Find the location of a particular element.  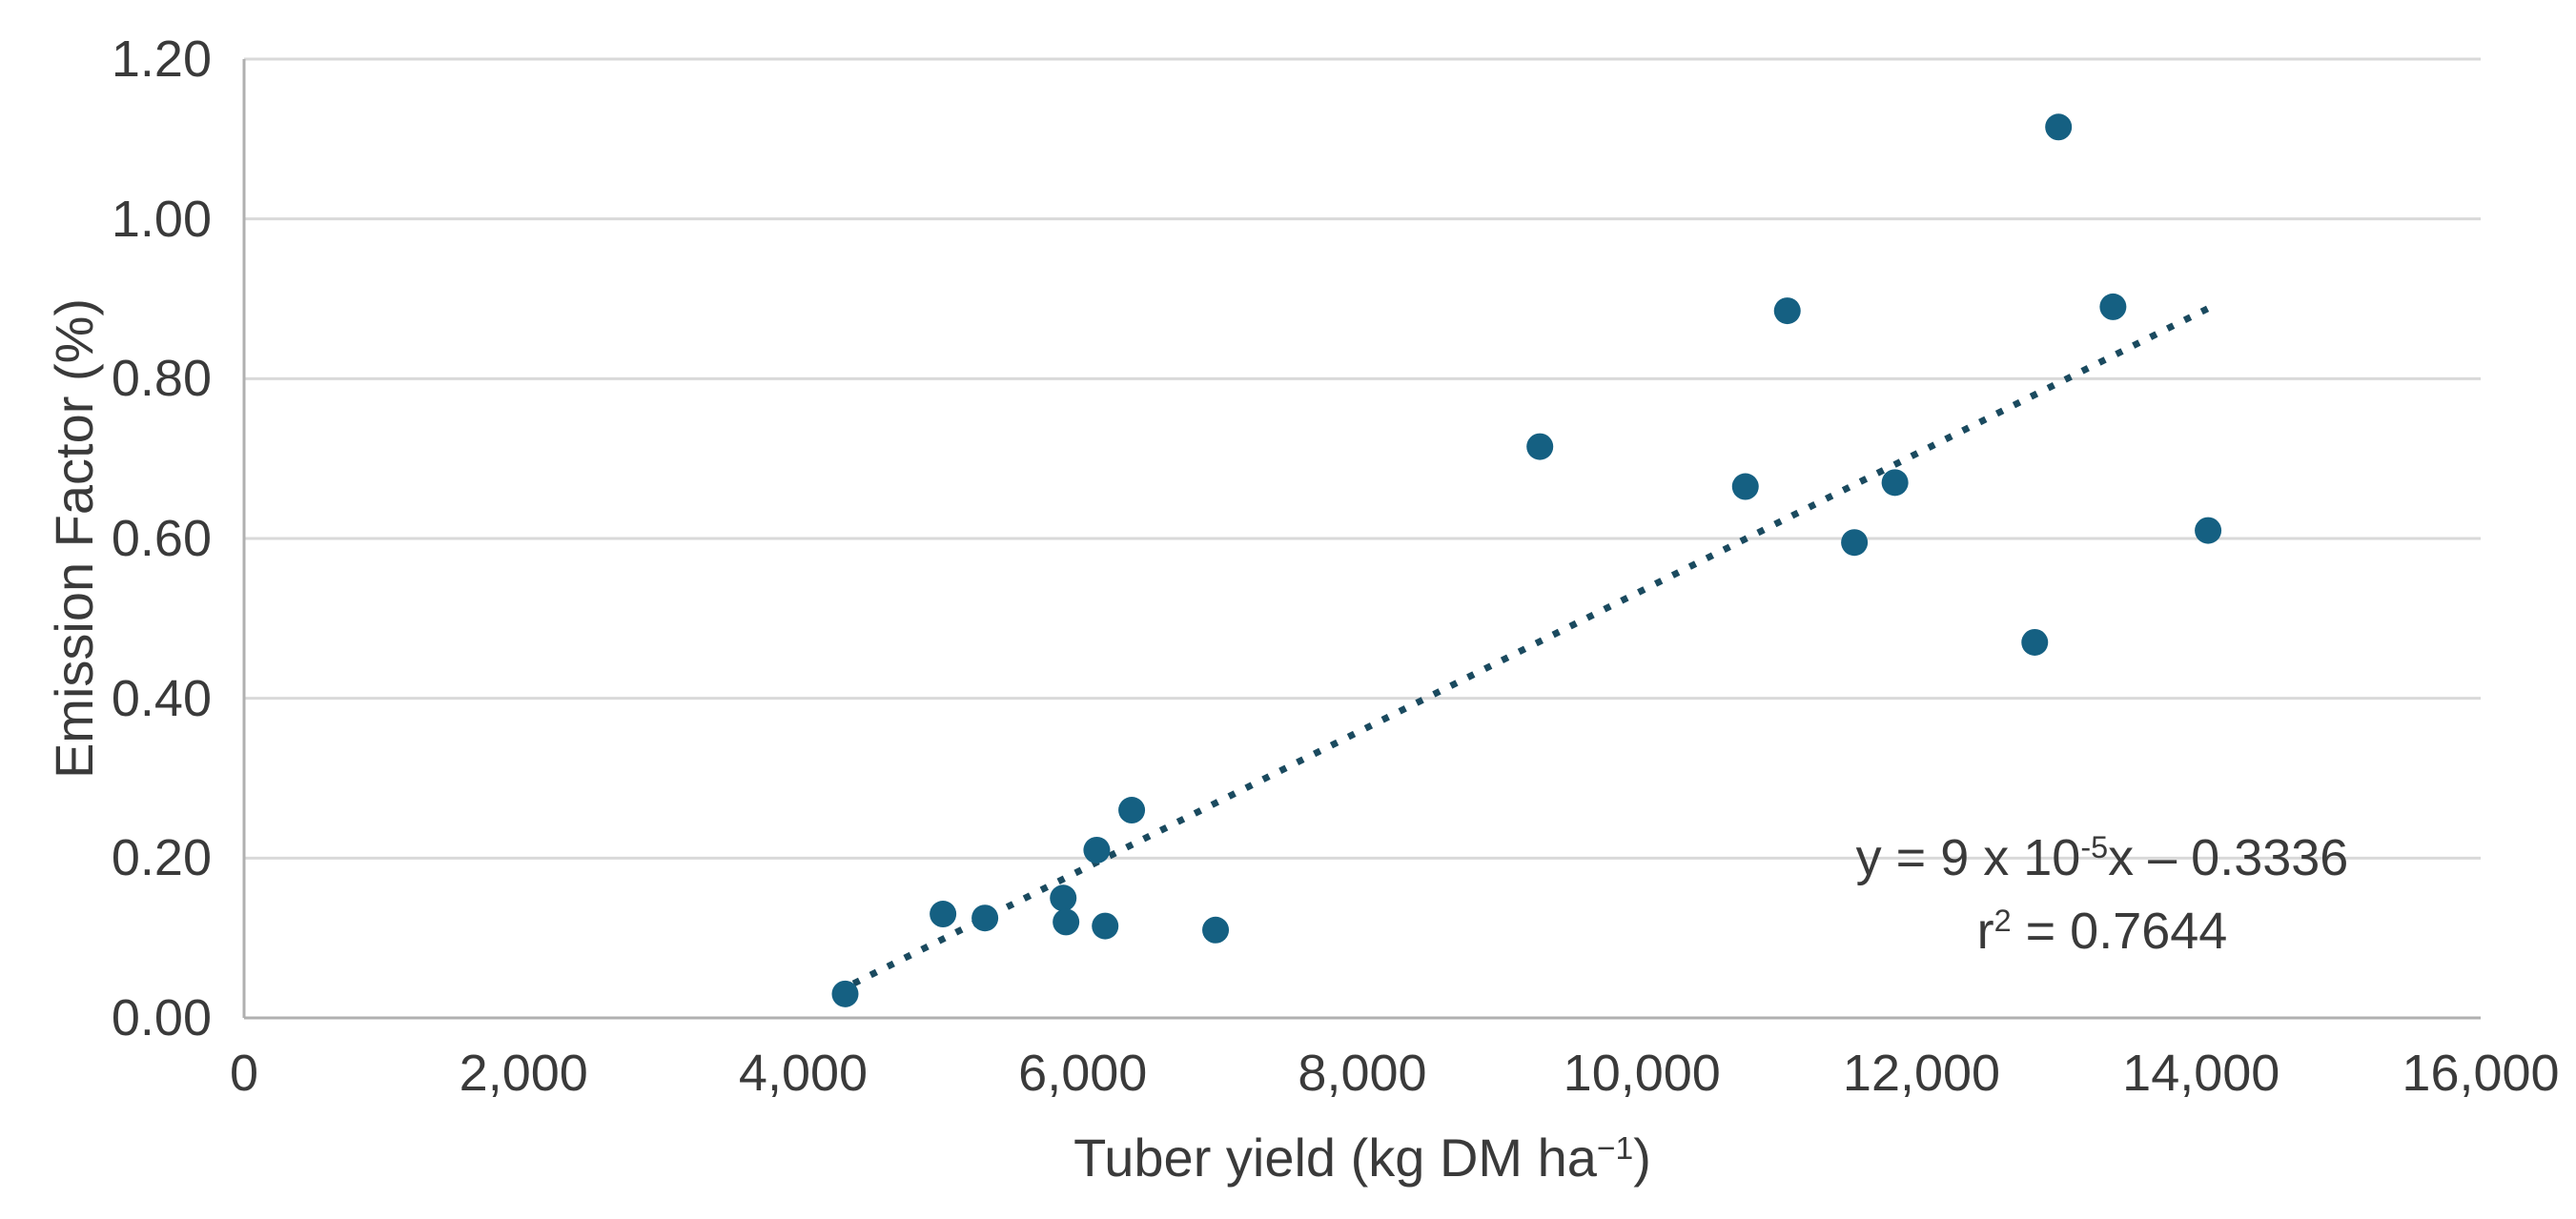

x-tick-label: 16,000 is located at coordinates (2481, 1073).